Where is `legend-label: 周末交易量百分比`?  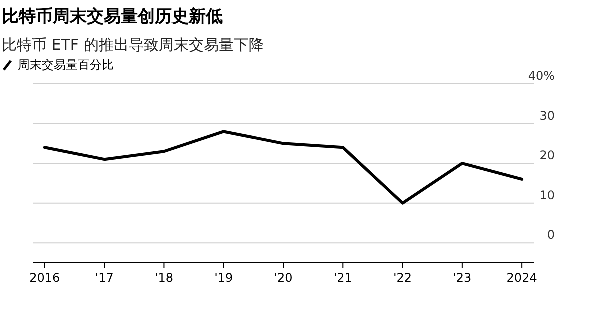
legend-label: 周末交易量百分比 is located at coordinates (66, 65).